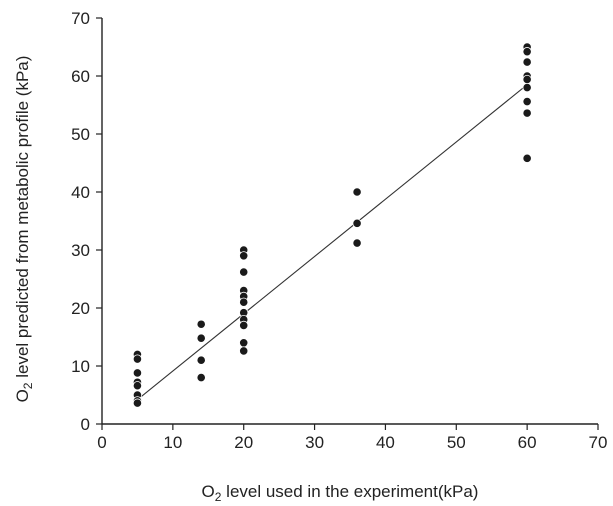 The height and width of the screenshot is (506, 613). Describe the element at coordinates (85, 424) in the screenshot. I see `y-tick-label: 0` at that location.